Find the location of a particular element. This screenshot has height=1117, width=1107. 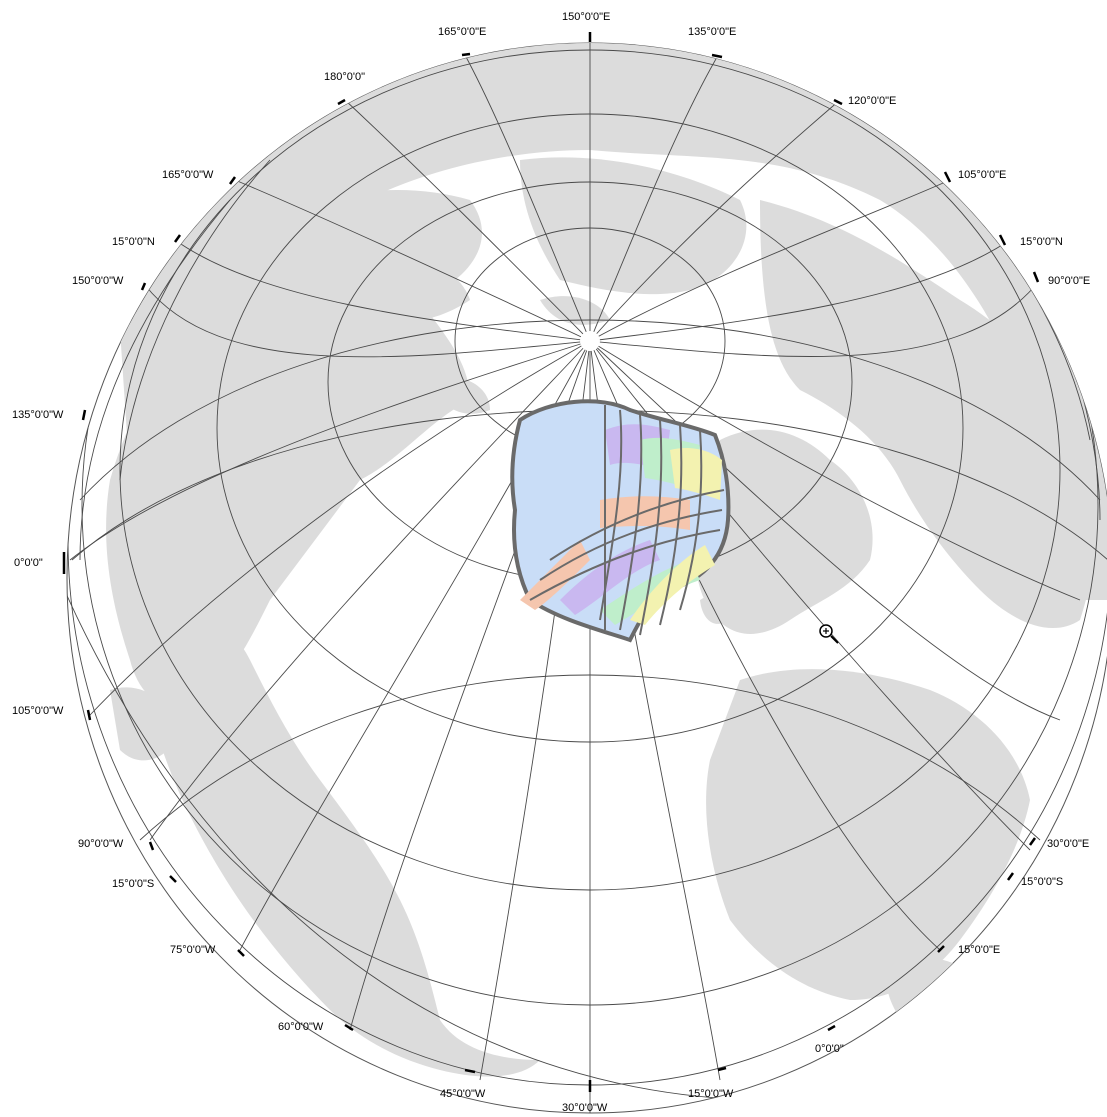

land-africa is located at coordinates (868, 834).